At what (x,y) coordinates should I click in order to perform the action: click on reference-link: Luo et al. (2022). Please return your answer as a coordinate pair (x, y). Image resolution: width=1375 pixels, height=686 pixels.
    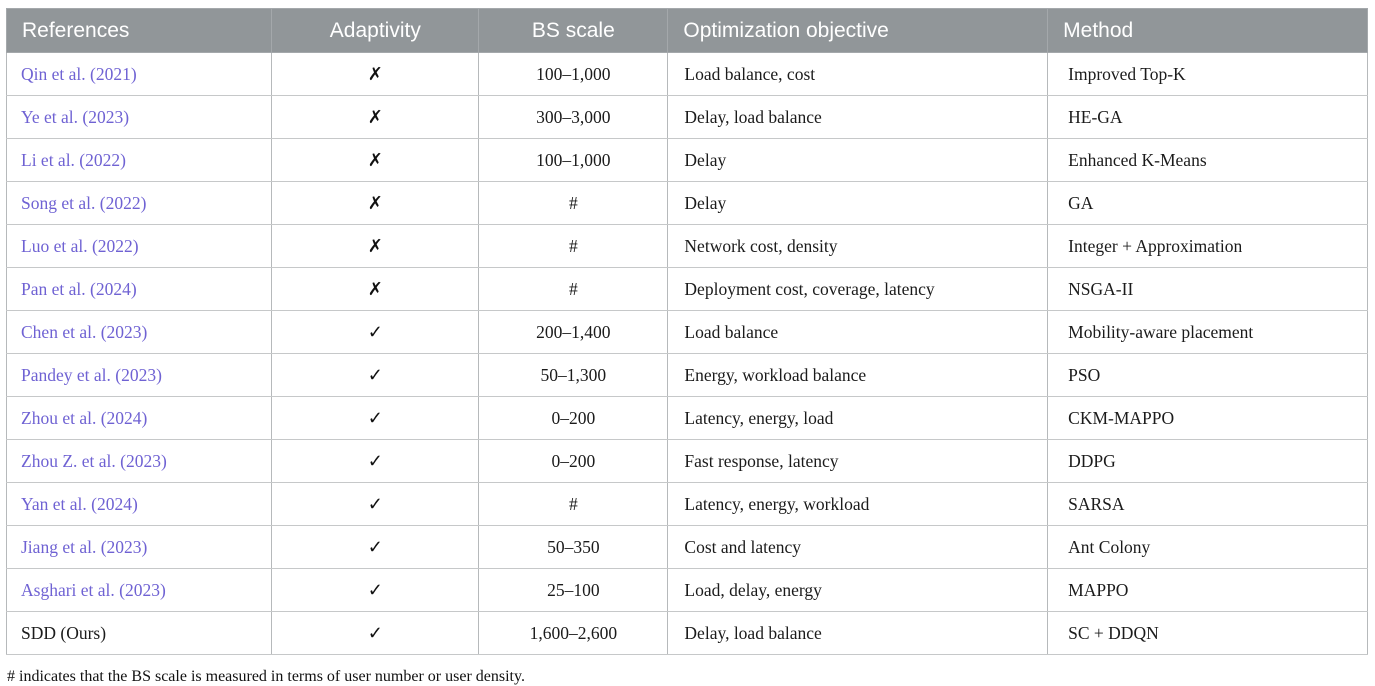
    Looking at the image, I should click on (80, 245).